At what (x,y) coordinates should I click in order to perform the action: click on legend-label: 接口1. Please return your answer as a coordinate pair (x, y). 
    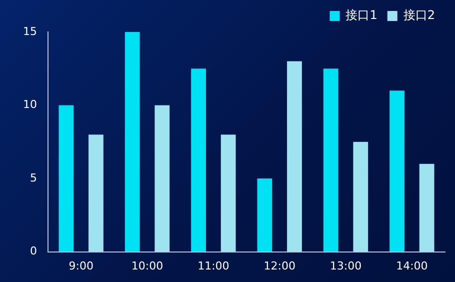
    Looking at the image, I should click on (362, 15).